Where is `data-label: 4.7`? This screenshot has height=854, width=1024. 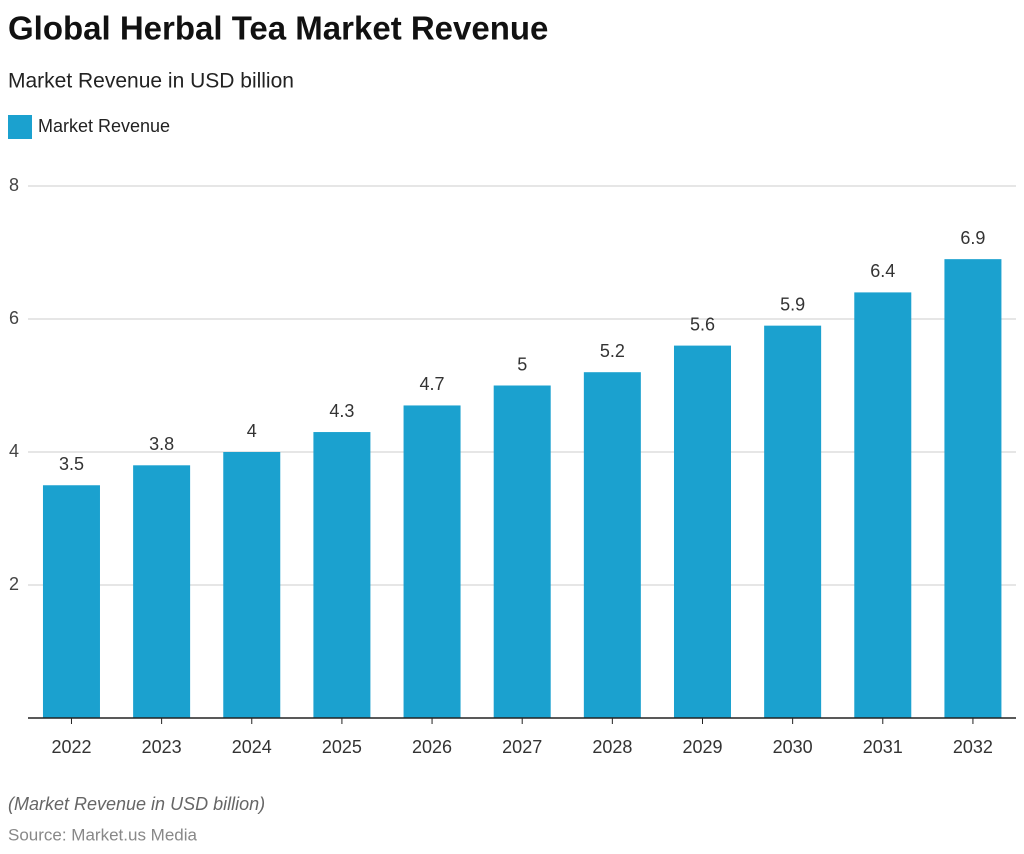 data-label: 4.7 is located at coordinates (432, 384).